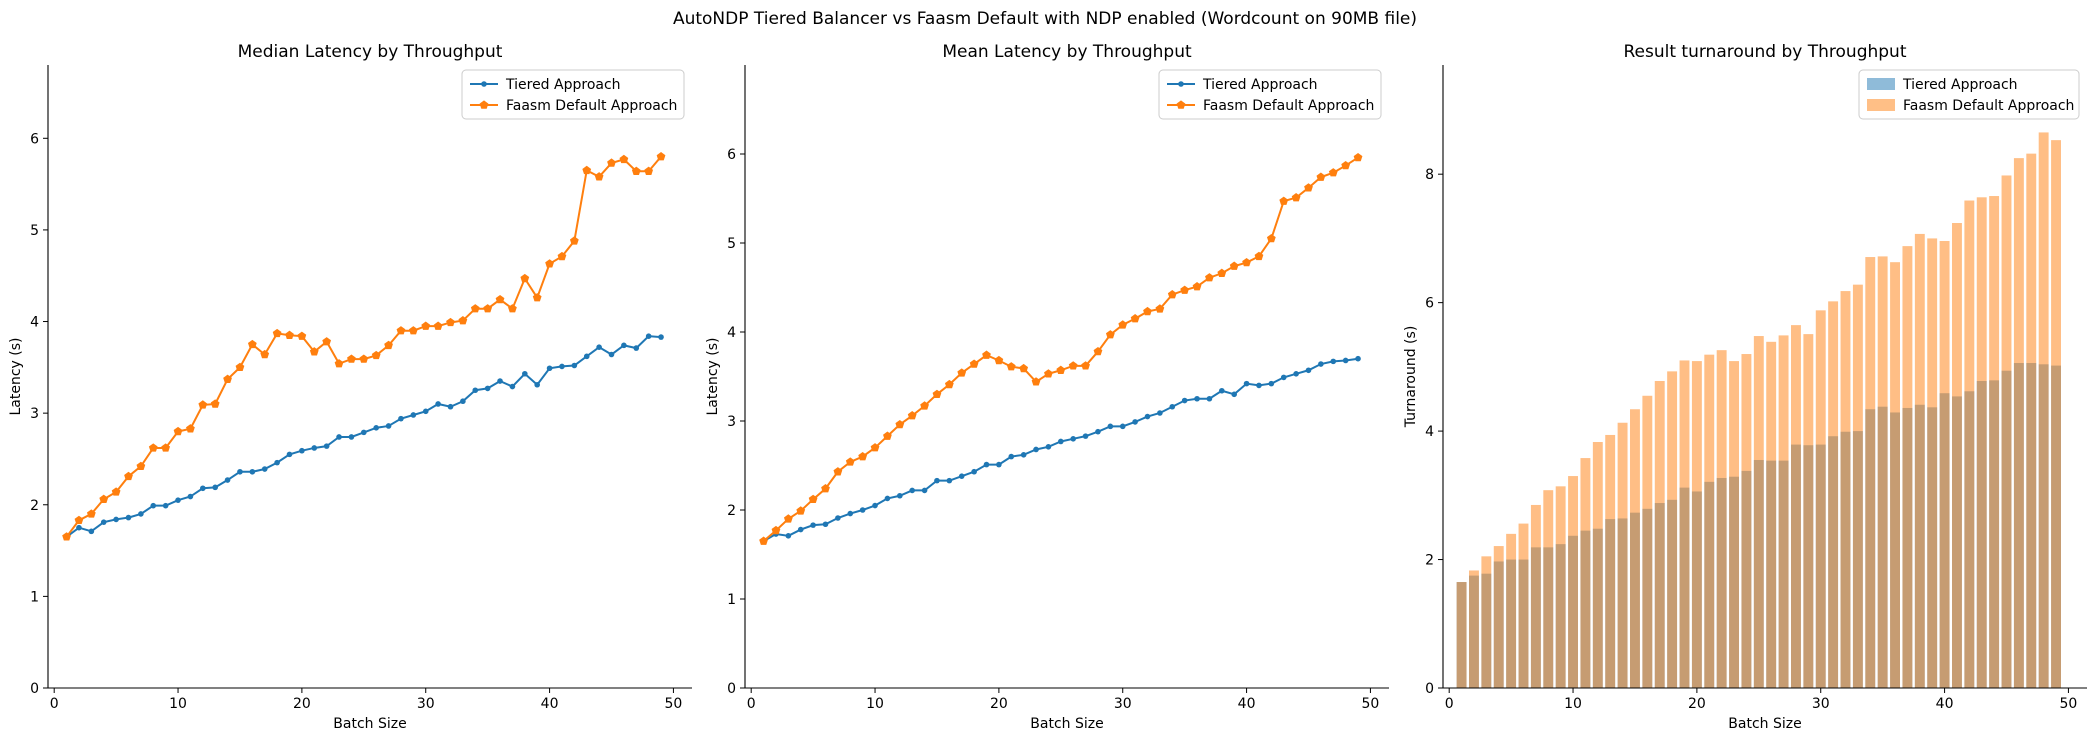  Describe the element at coordinates (1764, 52) in the screenshot. I see `chart-title: Result turnaround by Throughput` at that location.